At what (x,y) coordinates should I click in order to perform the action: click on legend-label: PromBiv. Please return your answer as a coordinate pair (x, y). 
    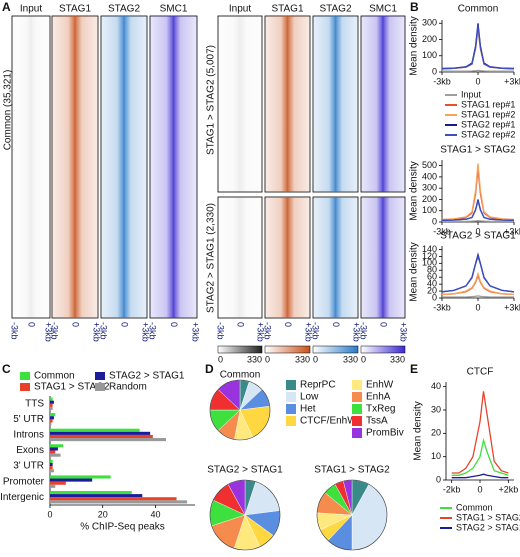
    Looking at the image, I should click on (385, 433).